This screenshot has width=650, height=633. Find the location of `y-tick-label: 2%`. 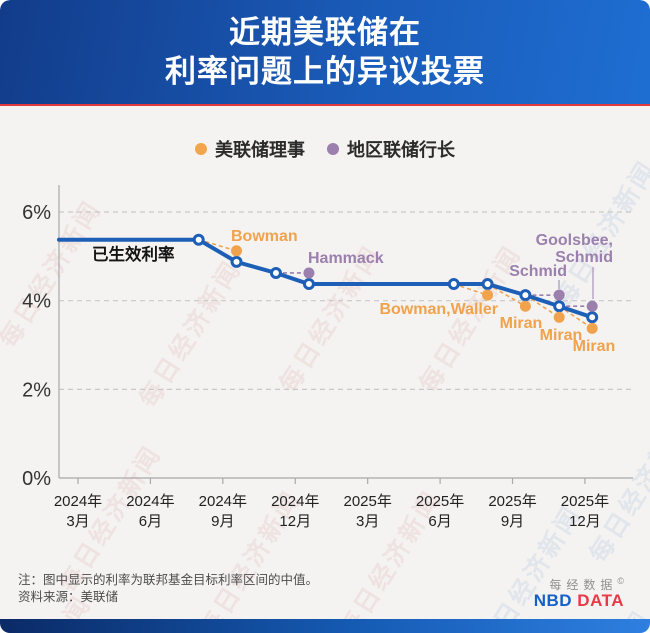

y-tick-label: 2% is located at coordinates (36, 390).